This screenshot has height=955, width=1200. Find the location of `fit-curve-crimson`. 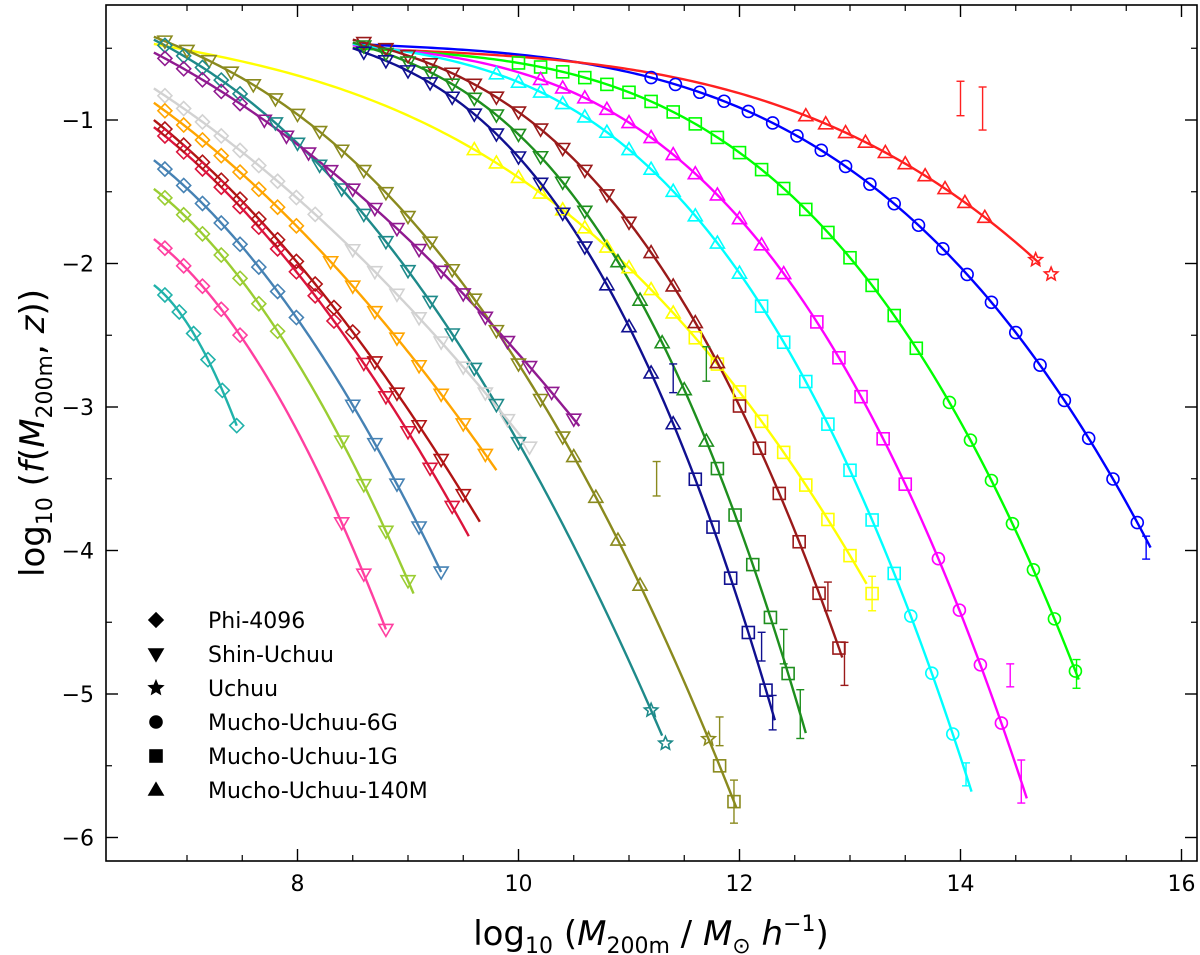

fit-curve-crimson is located at coordinates (311, 331).